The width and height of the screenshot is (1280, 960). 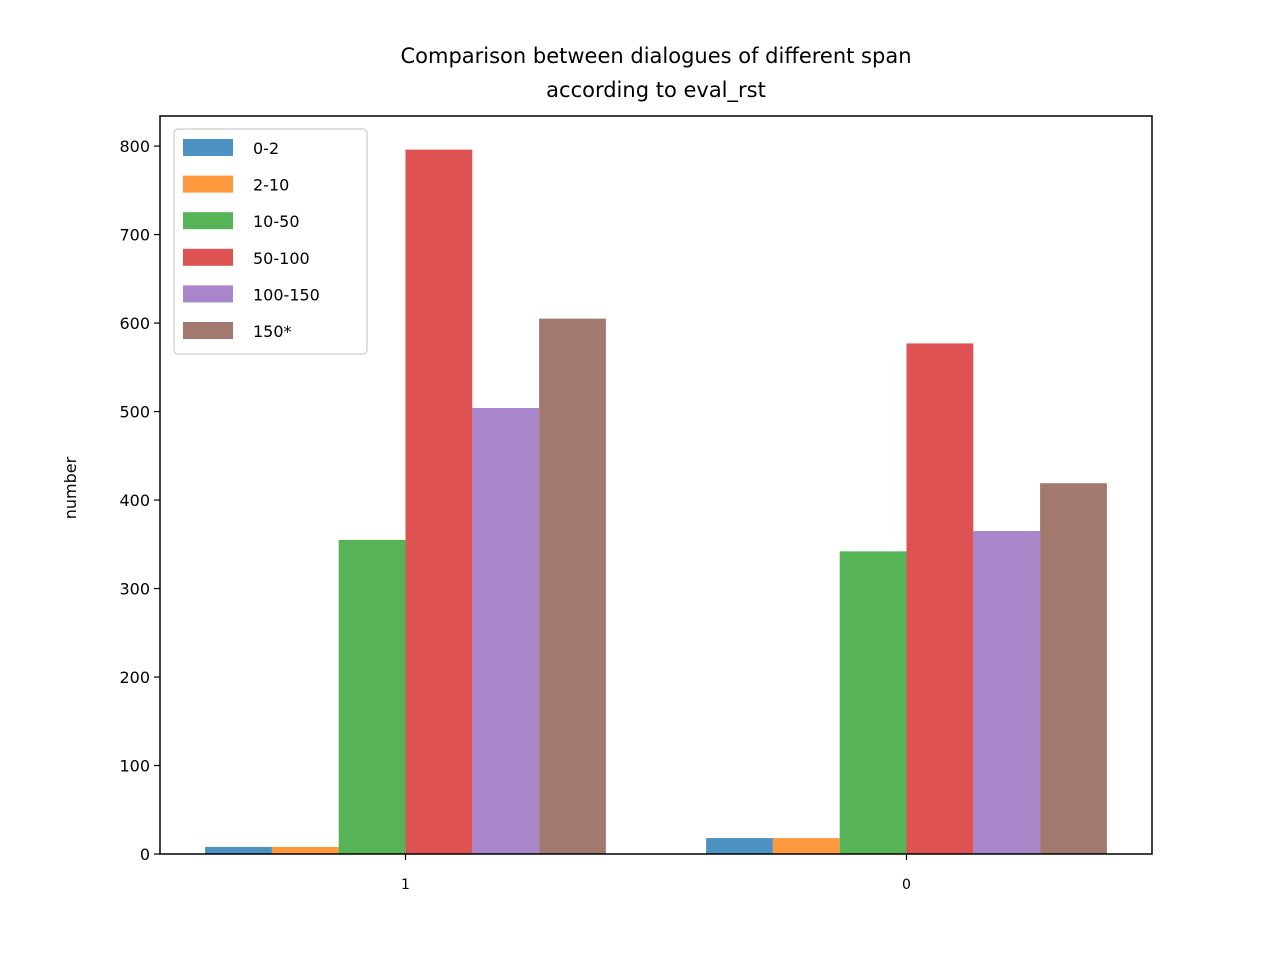 I want to click on legend: 0-2 2-10 10-50 50-100 100-150 150*, so click(x=270, y=241).